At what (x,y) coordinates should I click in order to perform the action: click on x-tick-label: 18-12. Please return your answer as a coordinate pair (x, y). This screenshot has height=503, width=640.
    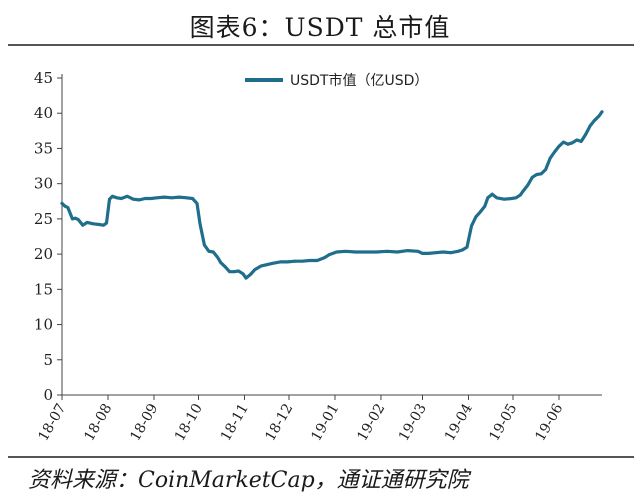
    Looking at the image, I should click on (279, 422).